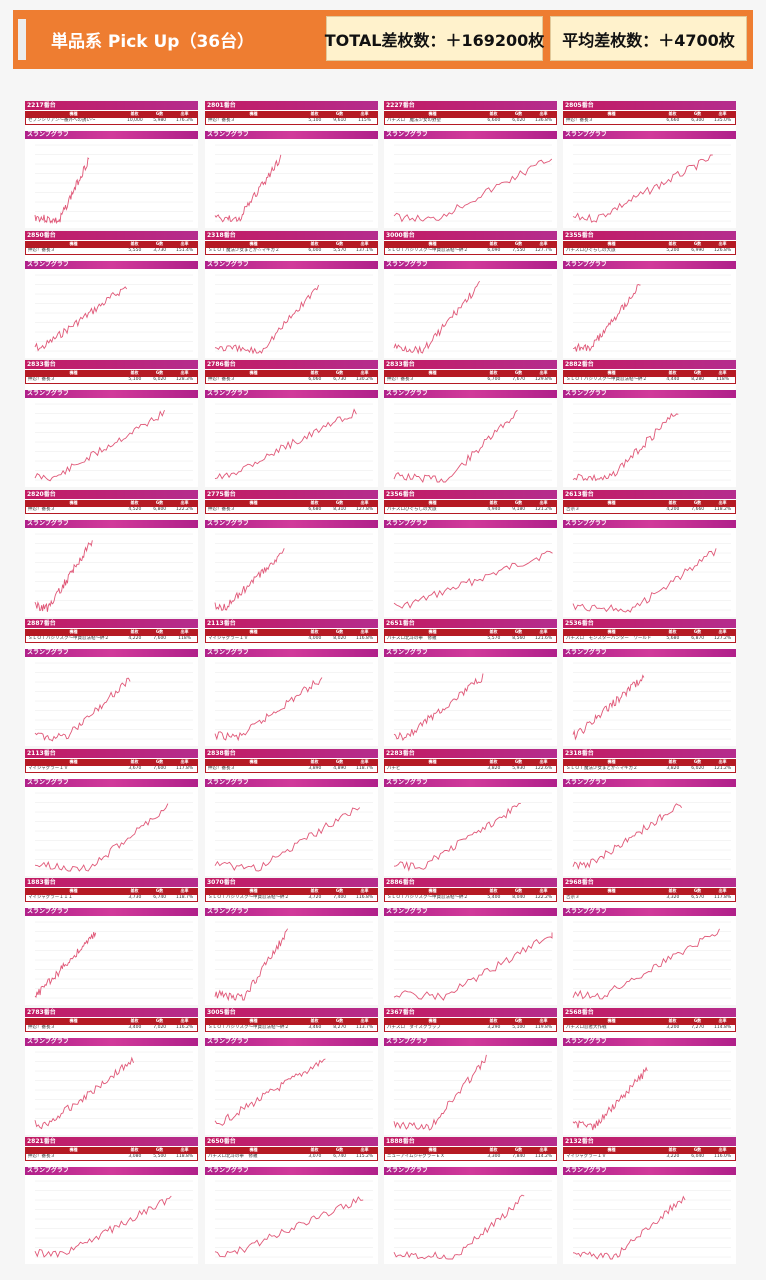 This screenshot has width=766, height=1280. I want to click on rate-value: 118.2%, so click(723, 509).